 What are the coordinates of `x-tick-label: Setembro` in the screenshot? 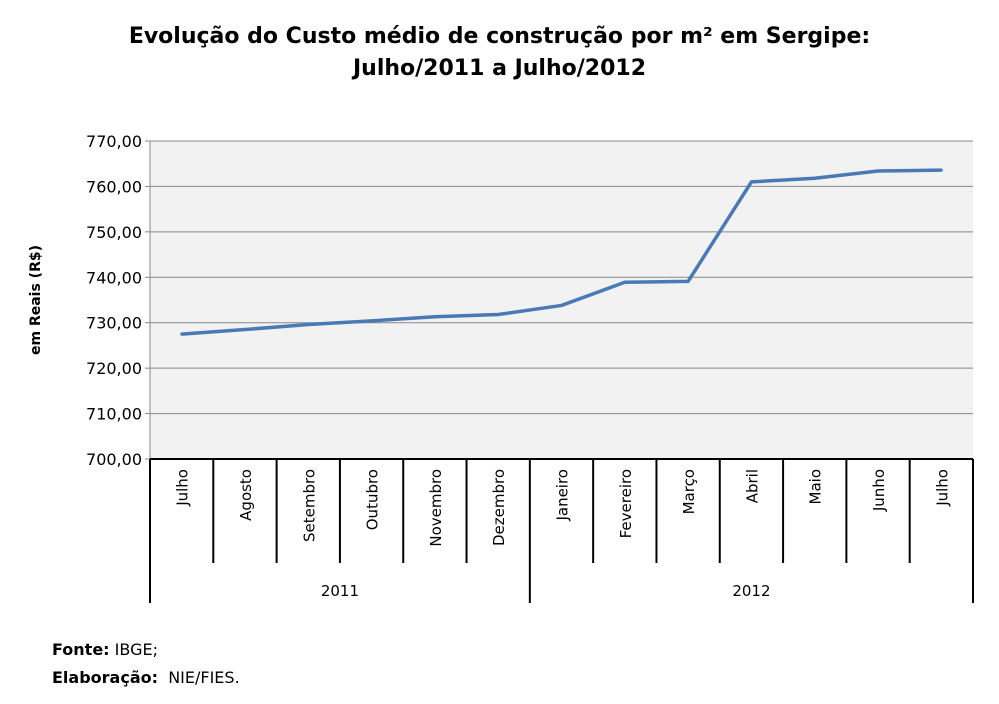 It's located at (309, 505).